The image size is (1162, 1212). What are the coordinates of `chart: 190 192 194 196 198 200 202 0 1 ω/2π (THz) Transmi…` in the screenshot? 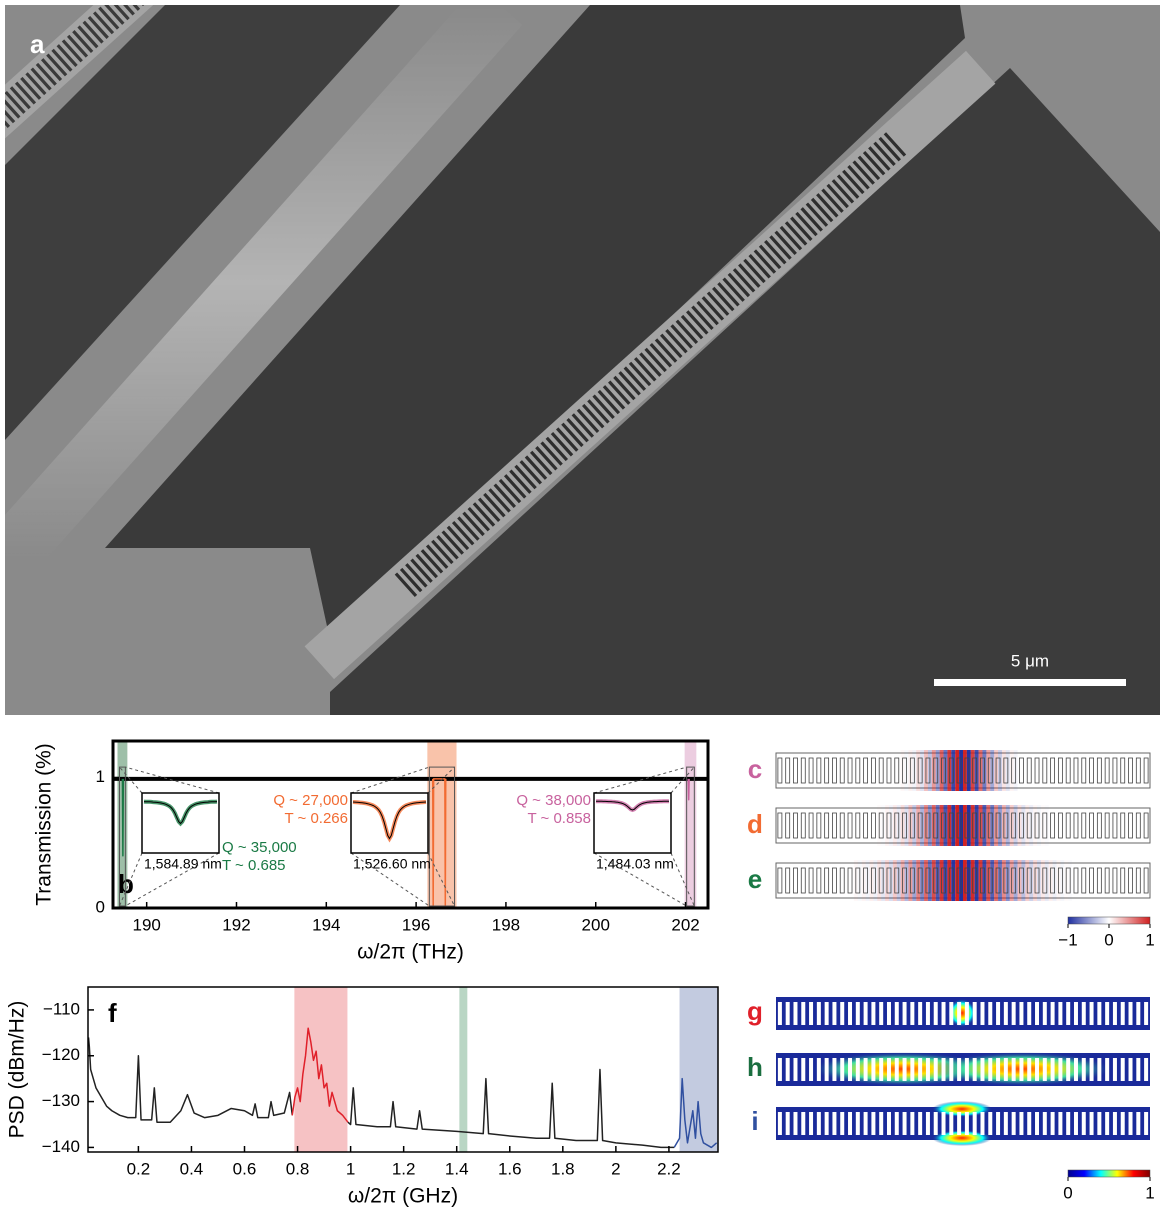 It's located at (371, 851).